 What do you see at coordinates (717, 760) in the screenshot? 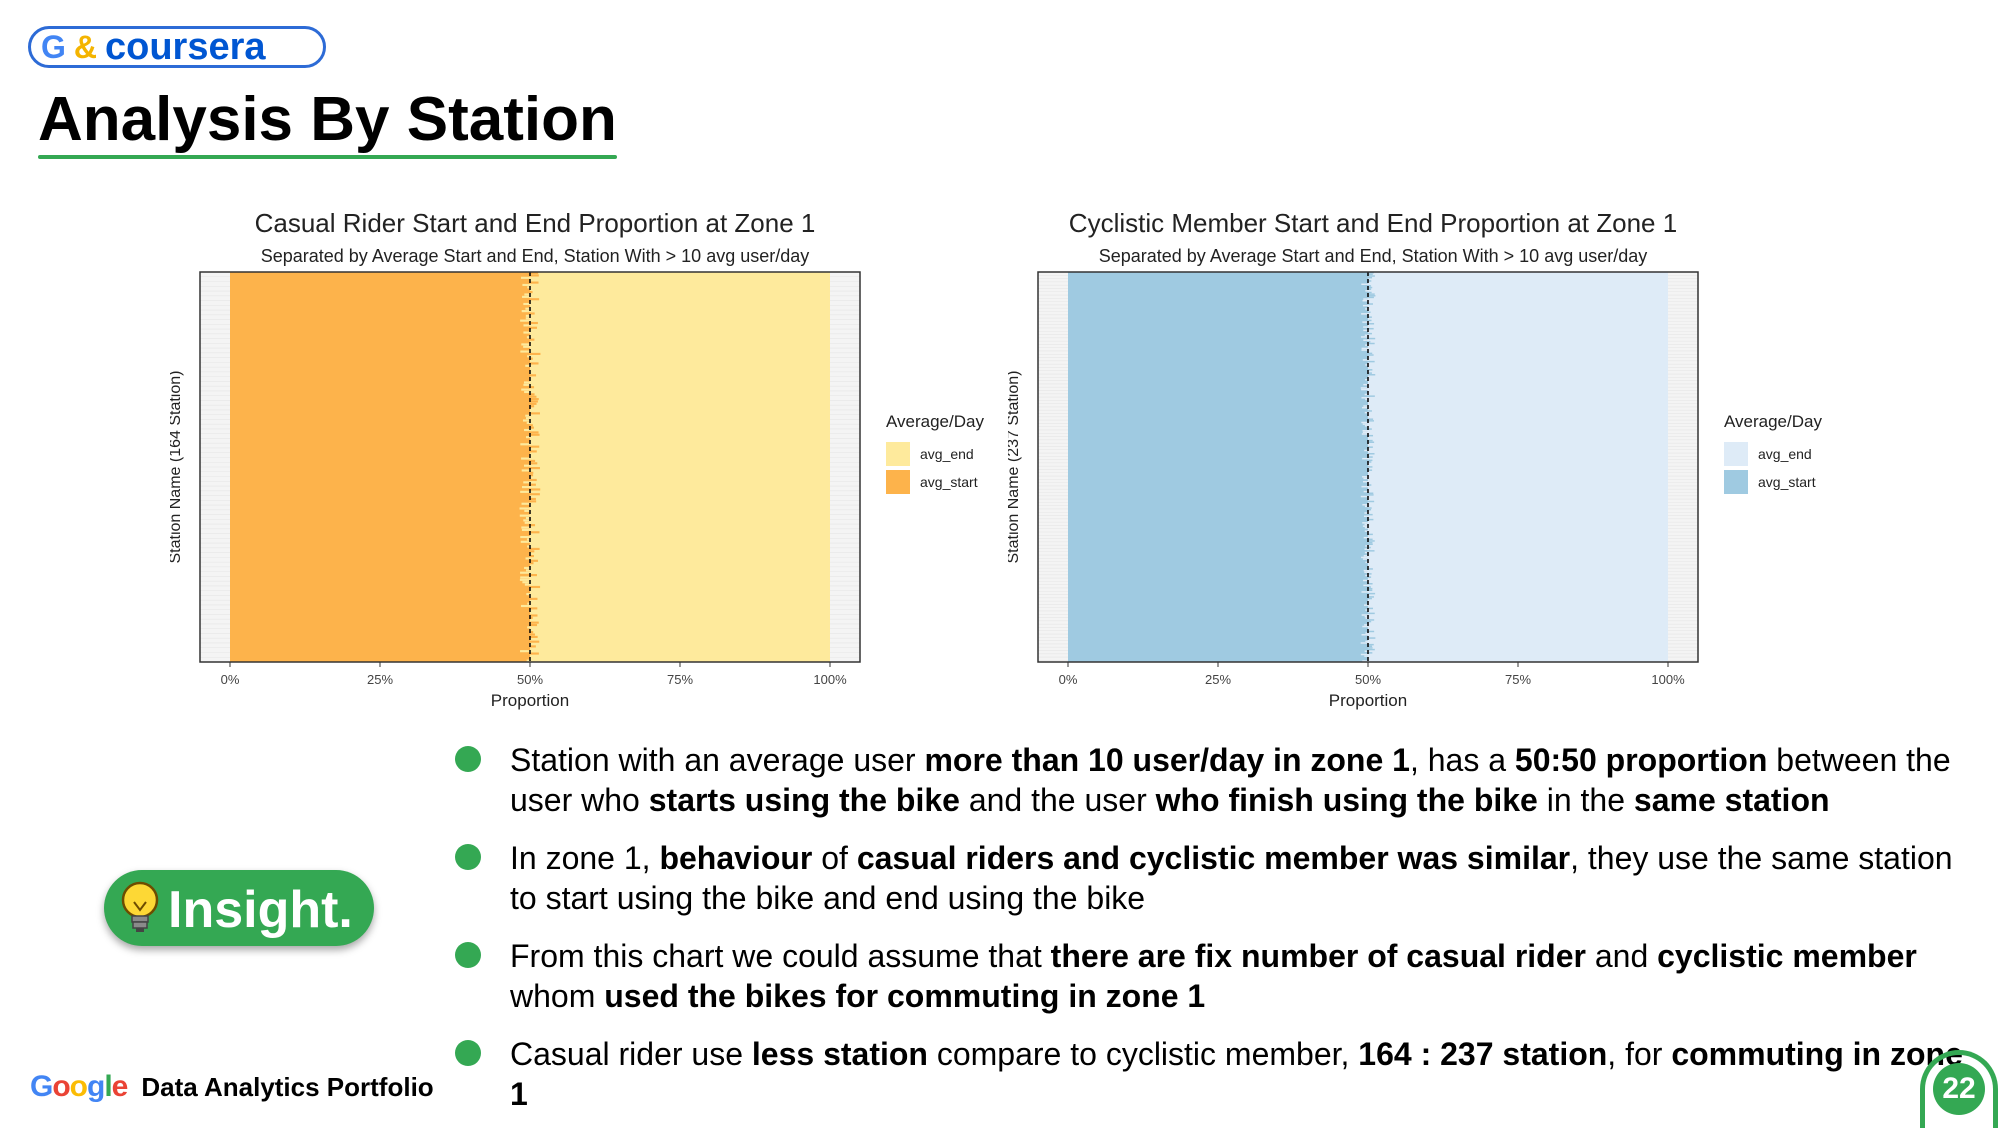
I see `bullet-text-segment: Station with an average user` at bounding box center [717, 760].